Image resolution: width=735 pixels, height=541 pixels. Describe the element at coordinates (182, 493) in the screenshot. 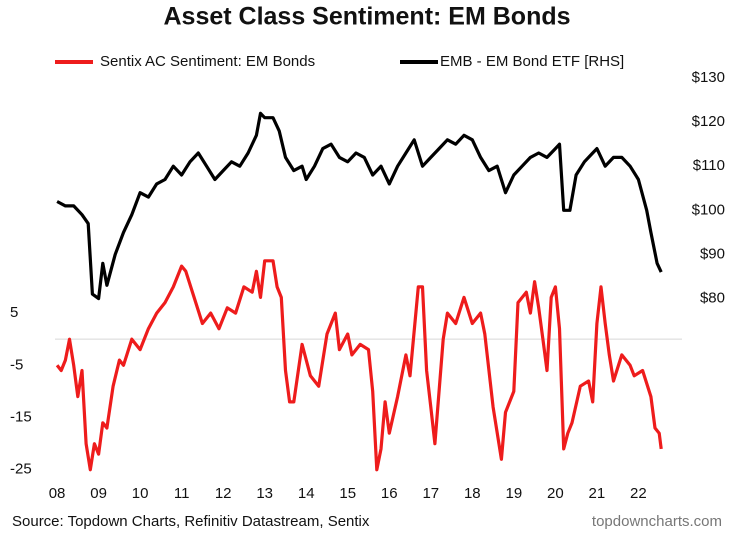

I see `x-tick-label: 11` at that location.